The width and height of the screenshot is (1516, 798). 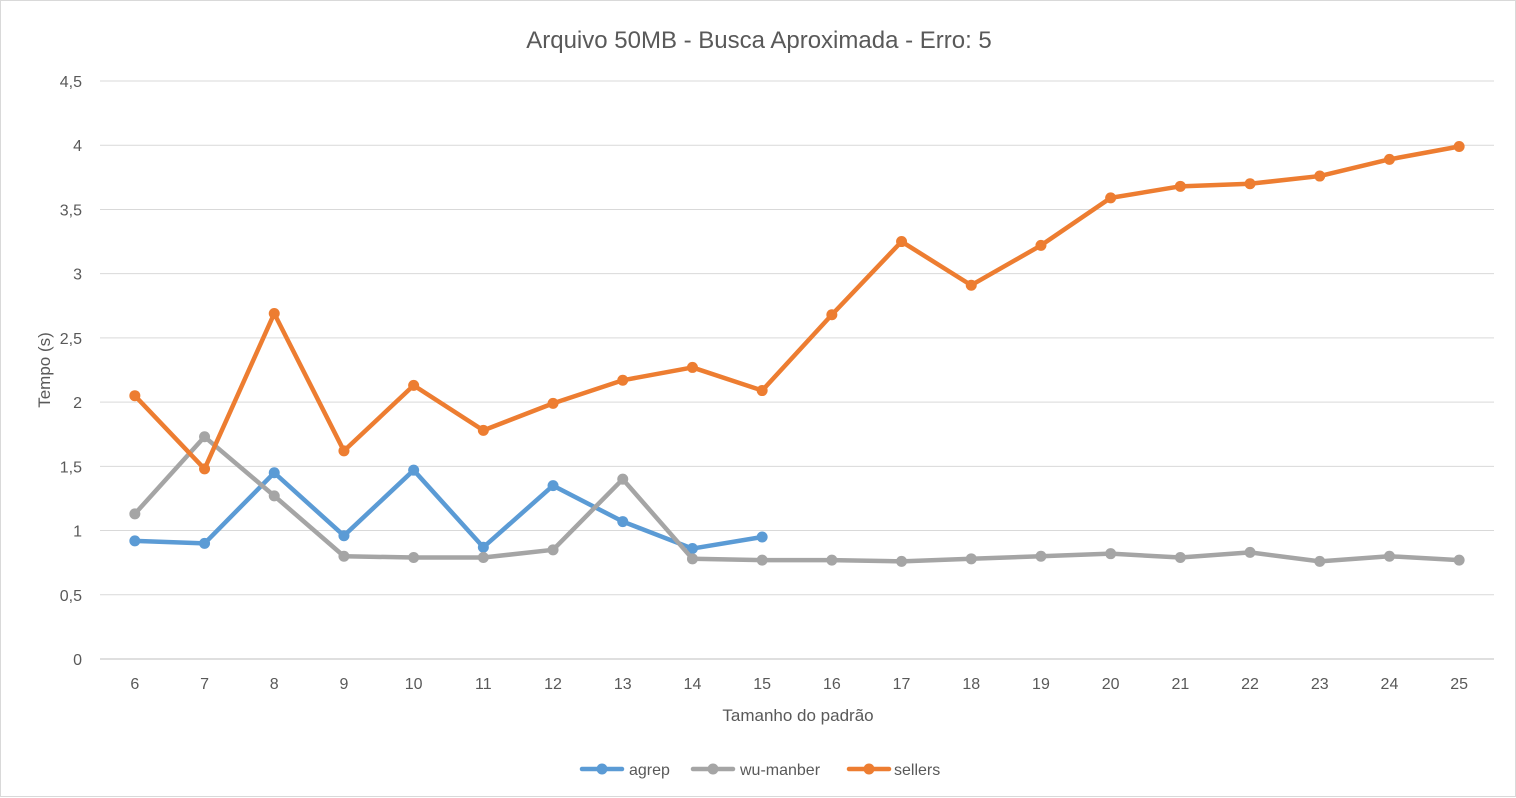 I want to click on x-axis-ticks: 6 7 8 9 10 11 12 13 14 15 16 17 18 19 20 21 22 23 24 25, so click(x=799, y=684).